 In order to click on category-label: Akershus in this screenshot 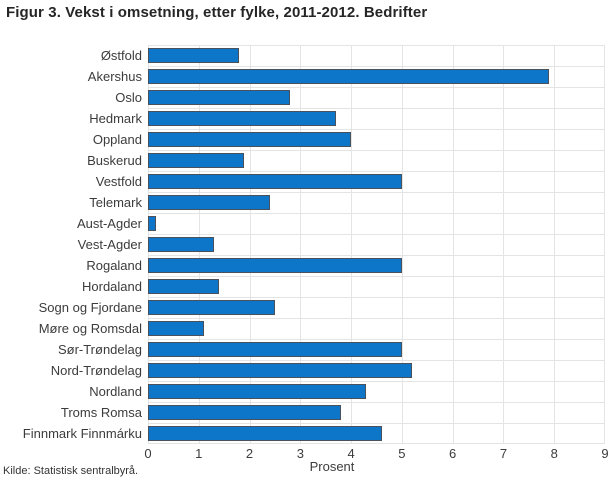, I will do `click(114, 76)`.